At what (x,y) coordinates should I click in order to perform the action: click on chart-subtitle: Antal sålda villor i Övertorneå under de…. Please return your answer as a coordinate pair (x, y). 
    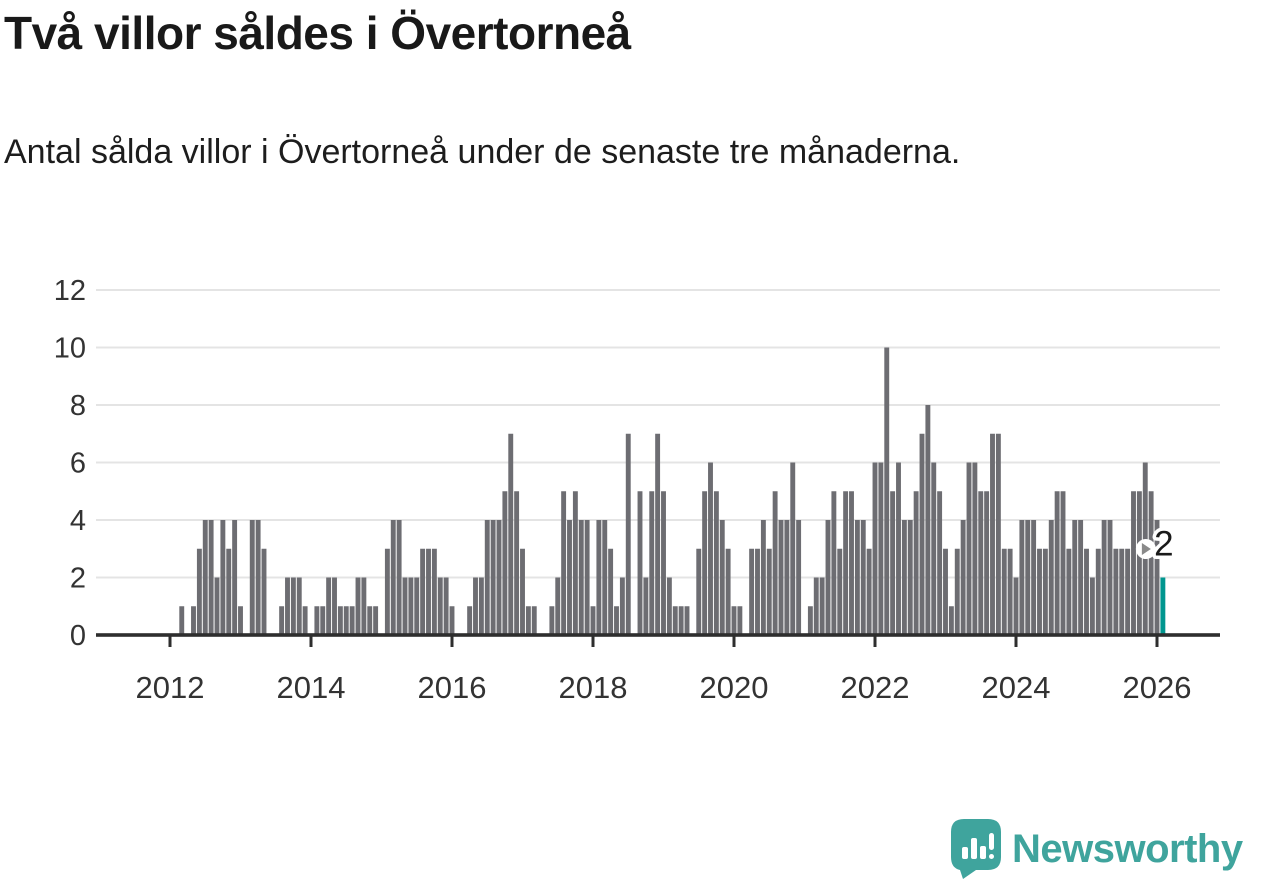
    Looking at the image, I should click on (482, 152).